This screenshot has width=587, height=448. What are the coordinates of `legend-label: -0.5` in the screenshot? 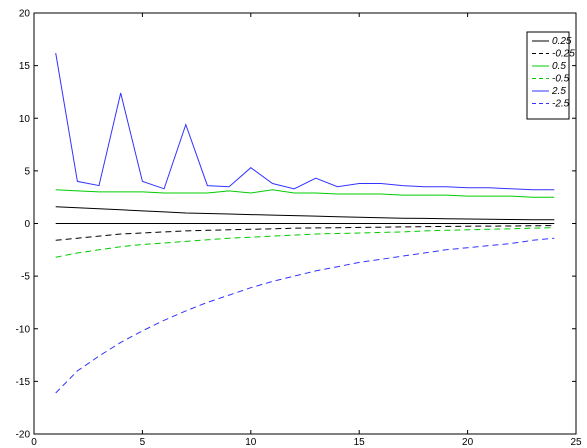 It's located at (561, 79).